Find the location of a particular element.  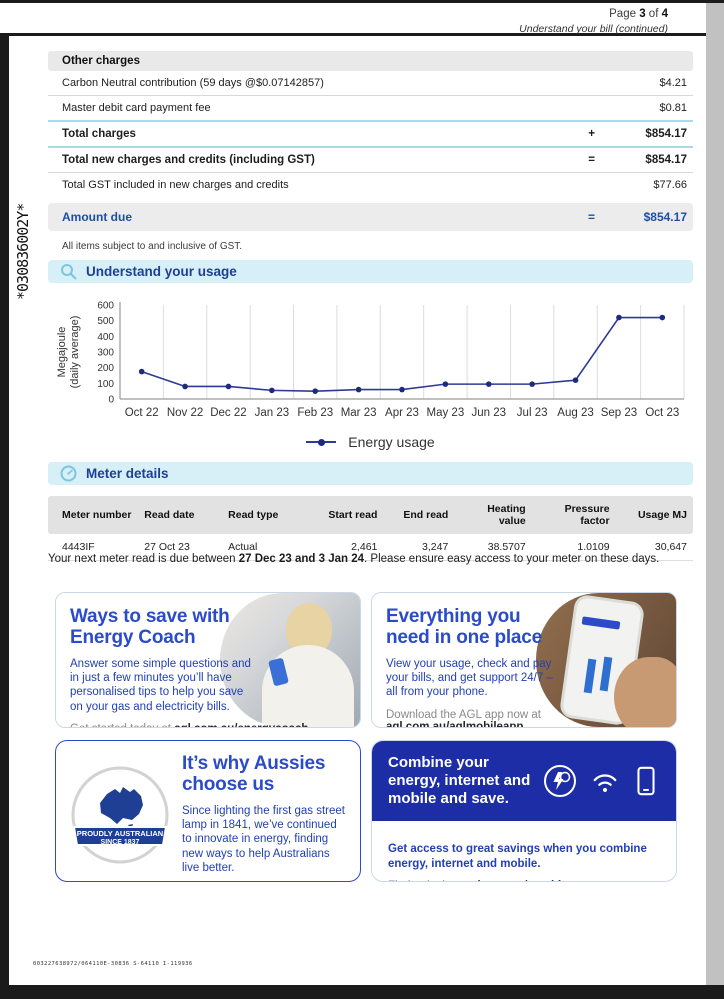

svg-text: Jan 23 is located at coordinates (272, 413).